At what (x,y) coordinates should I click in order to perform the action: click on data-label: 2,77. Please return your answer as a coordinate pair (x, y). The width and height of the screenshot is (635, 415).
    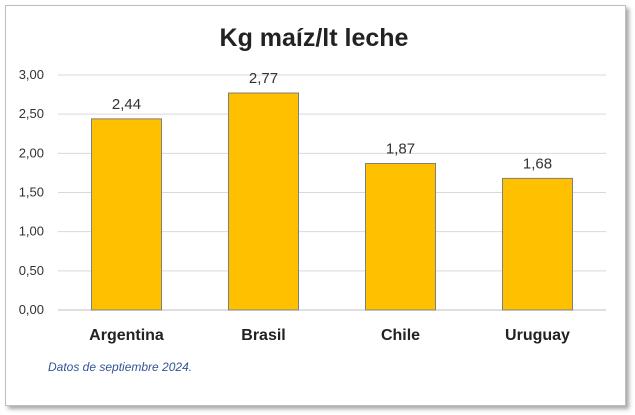
    Looking at the image, I should click on (263, 78).